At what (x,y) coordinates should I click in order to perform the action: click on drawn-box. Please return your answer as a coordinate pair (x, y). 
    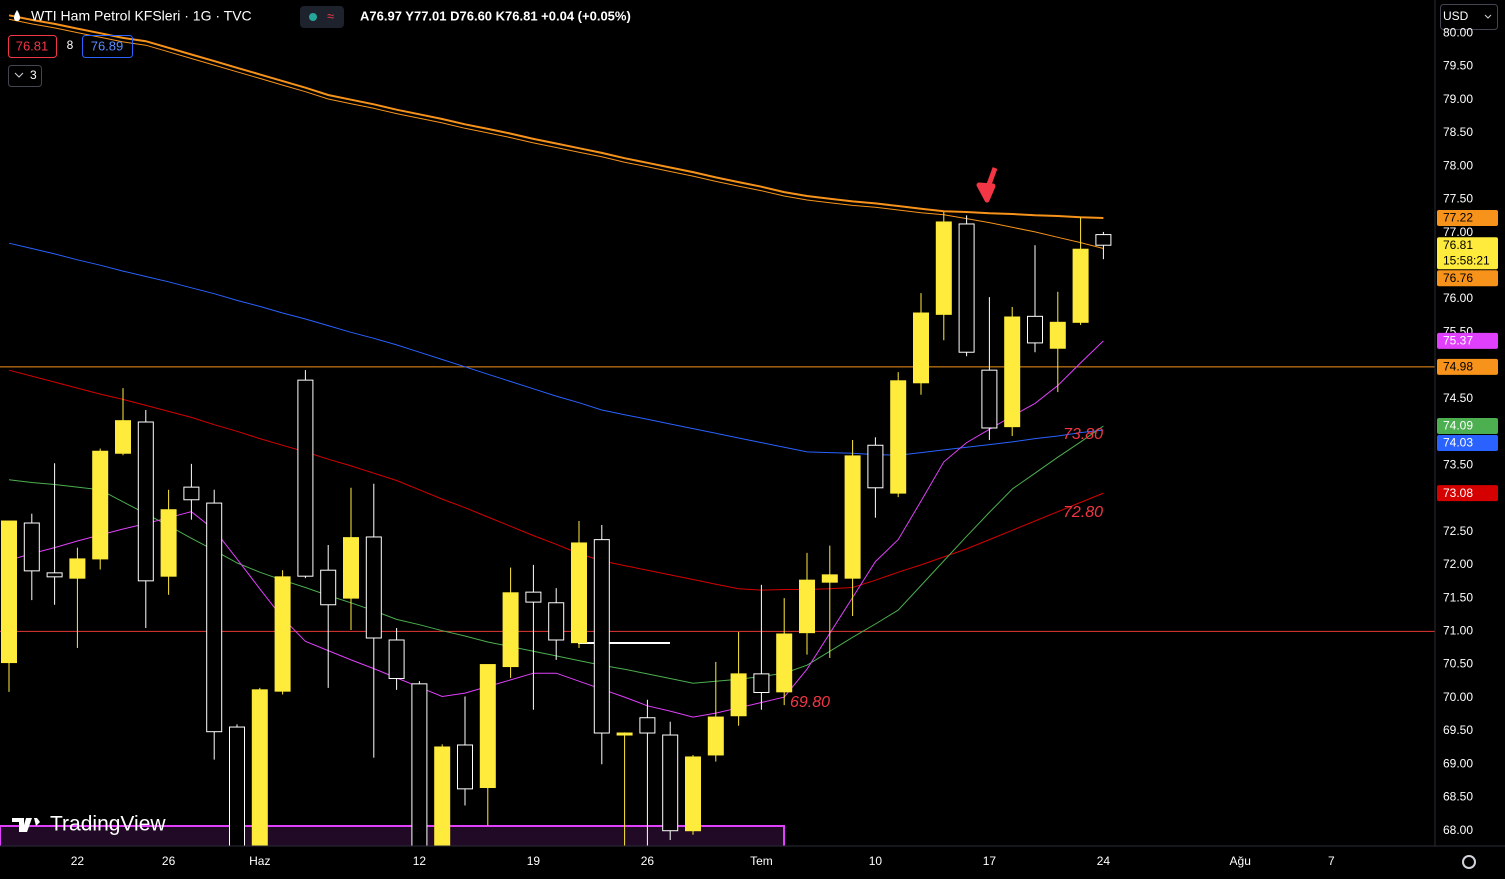
    Looking at the image, I should click on (392, 835).